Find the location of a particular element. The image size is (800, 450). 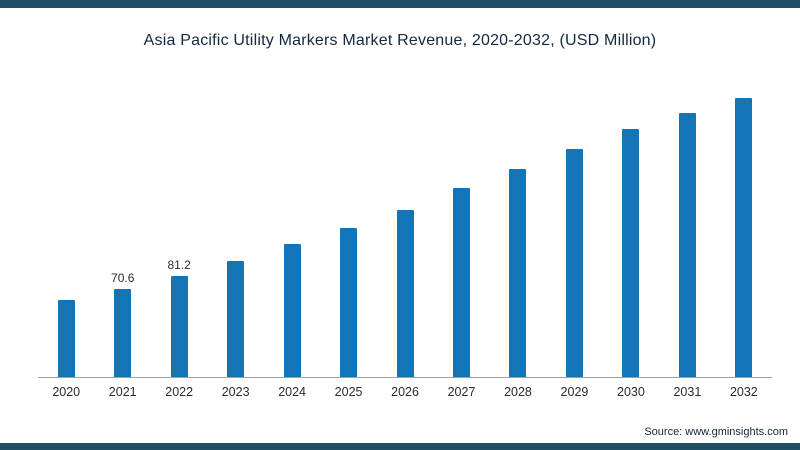

x-axis-label: 2032 is located at coordinates (743, 392).